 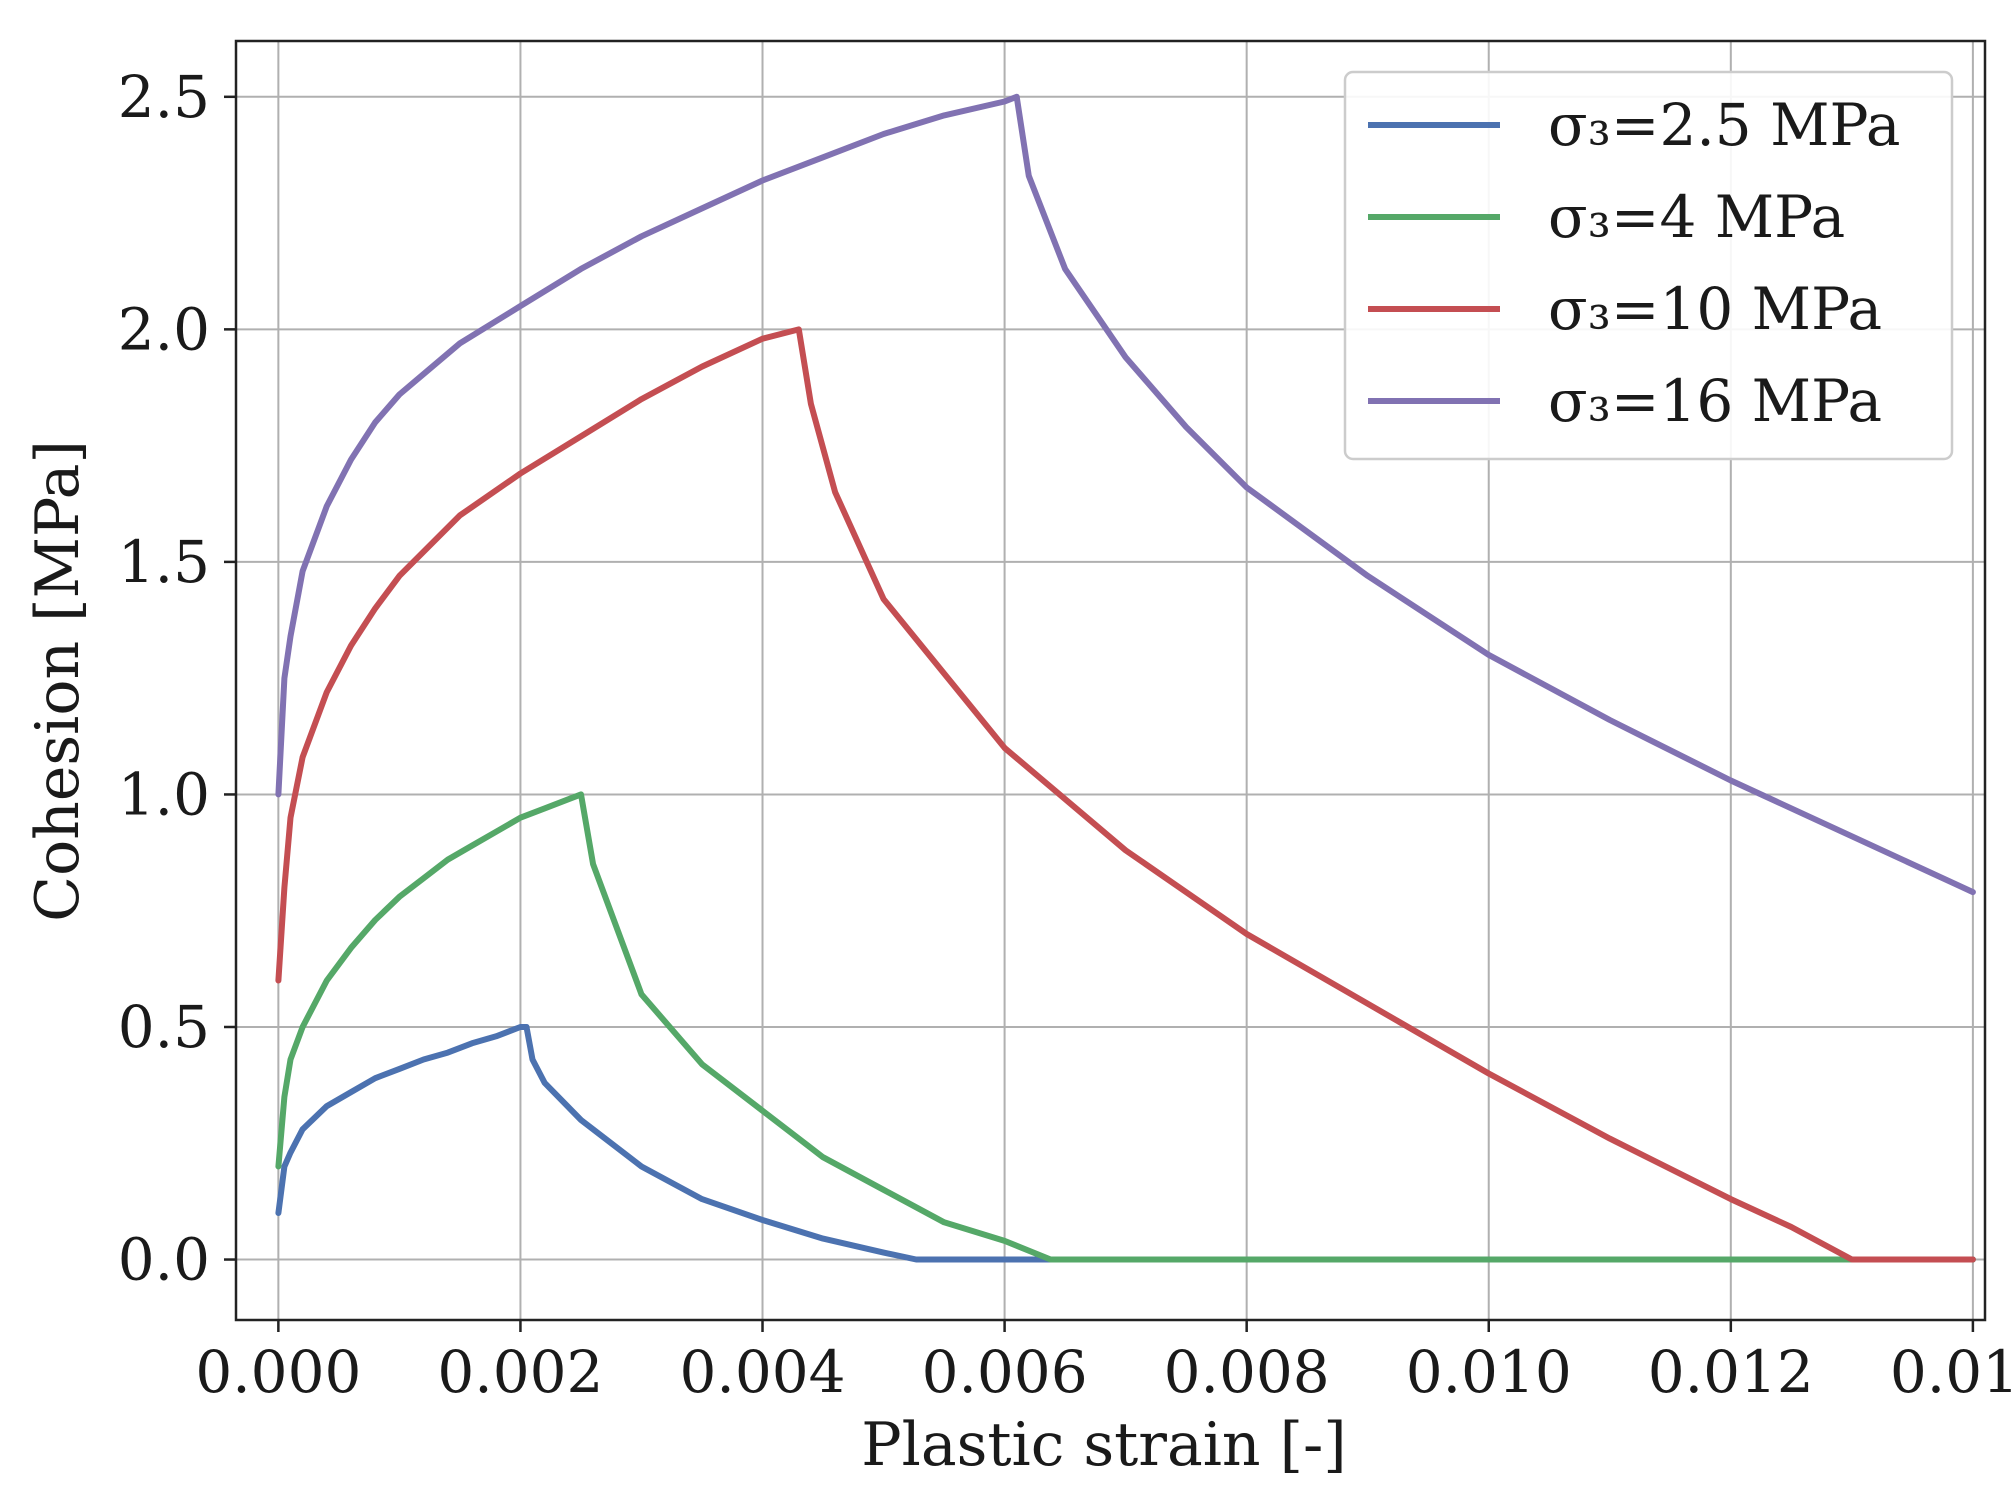 I want to click on y-axis-label: Cohesion [MPa], so click(x=58, y=681).